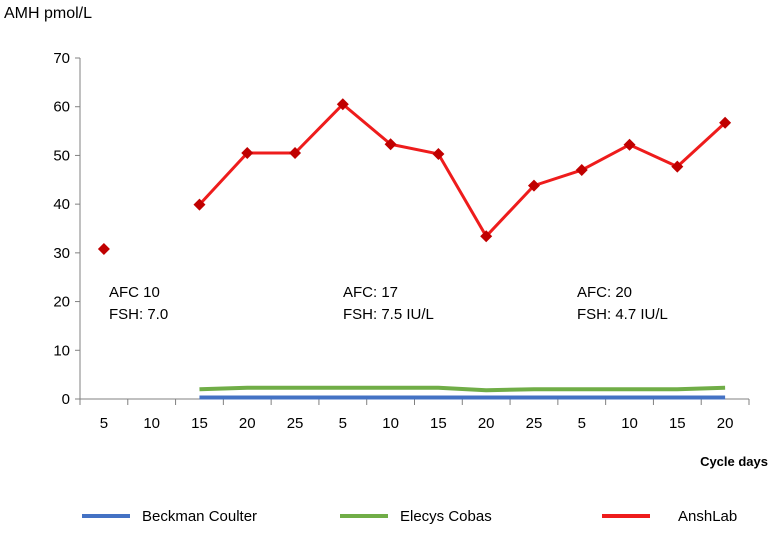 The image size is (772, 535). Describe the element at coordinates (61, 107) in the screenshot. I see `y-tick-label: 60` at that location.